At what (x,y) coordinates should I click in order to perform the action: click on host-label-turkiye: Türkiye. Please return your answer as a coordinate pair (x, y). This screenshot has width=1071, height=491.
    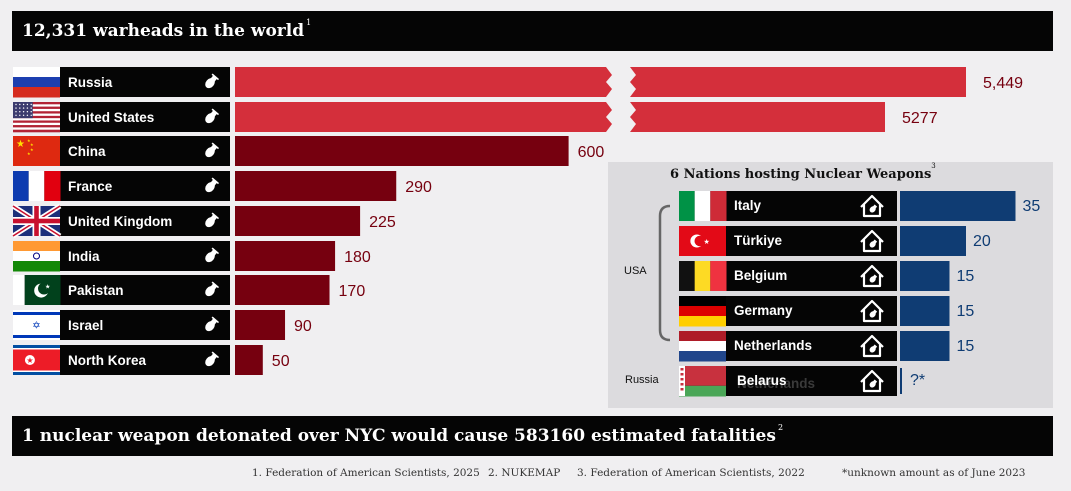
    Looking at the image, I should click on (758, 240).